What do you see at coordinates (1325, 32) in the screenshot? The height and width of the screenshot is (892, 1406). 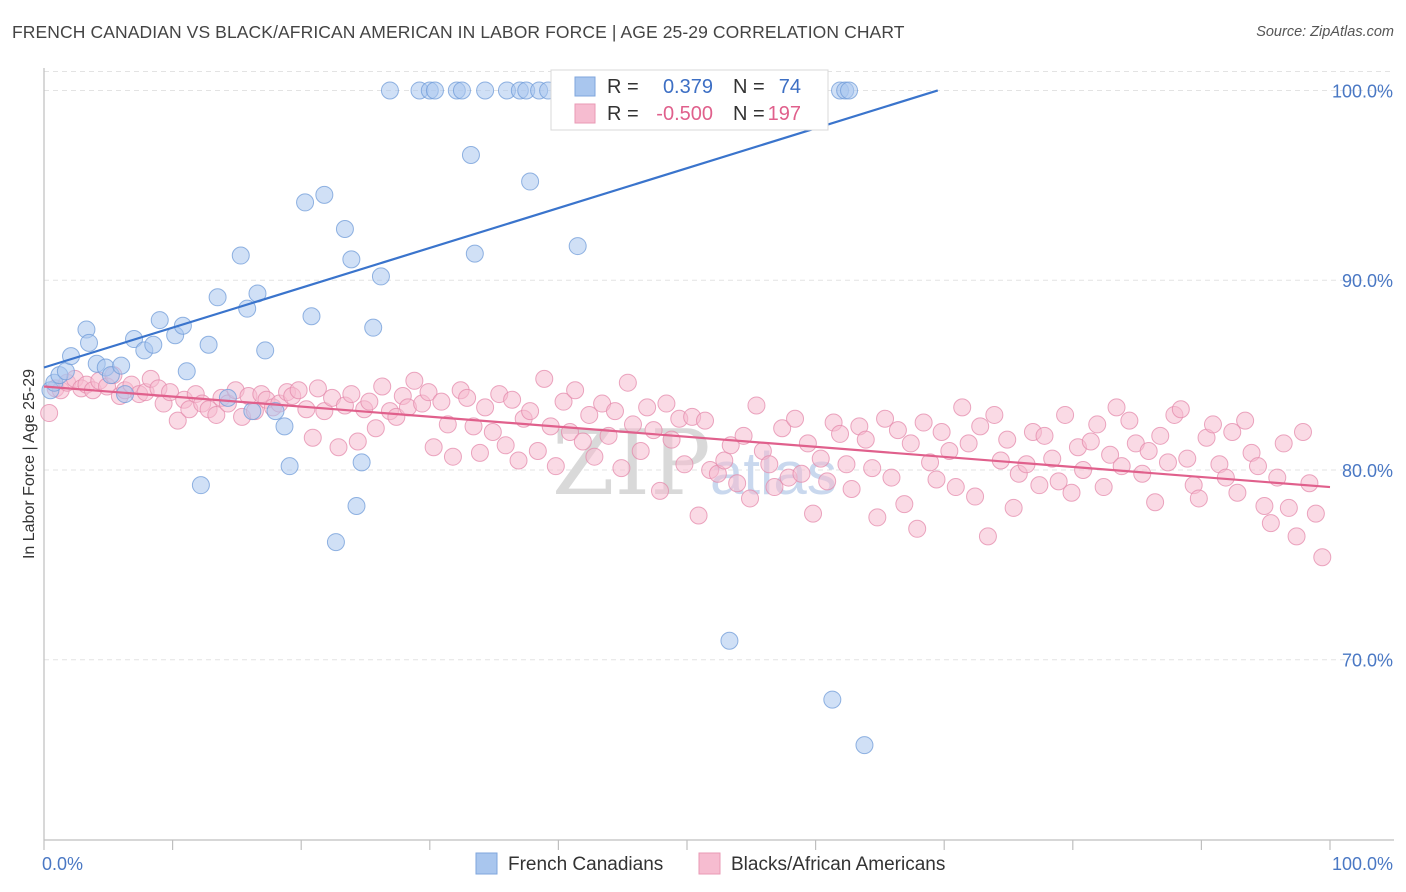 I see `chart-source: Source: ZipAtlas.com` at bounding box center [1325, 32].